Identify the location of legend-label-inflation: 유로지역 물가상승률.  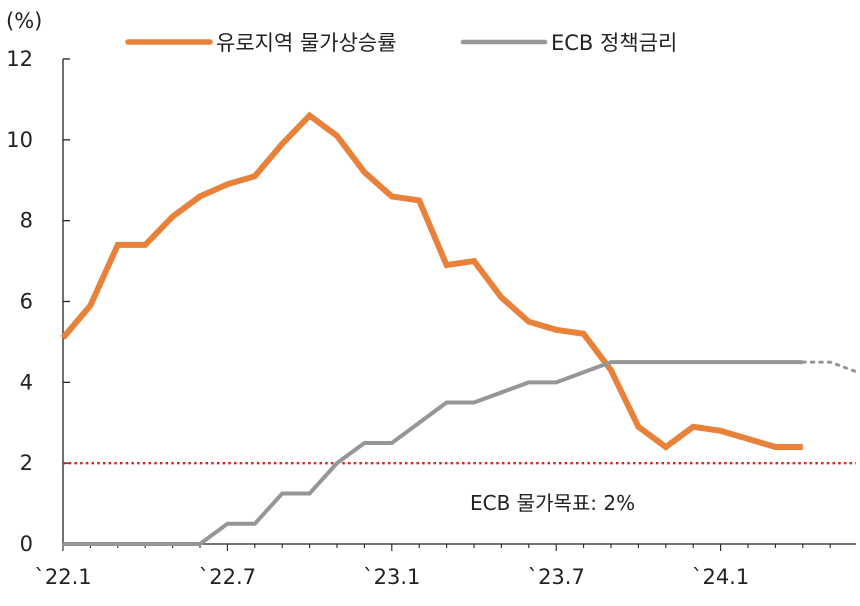
(306, 43).